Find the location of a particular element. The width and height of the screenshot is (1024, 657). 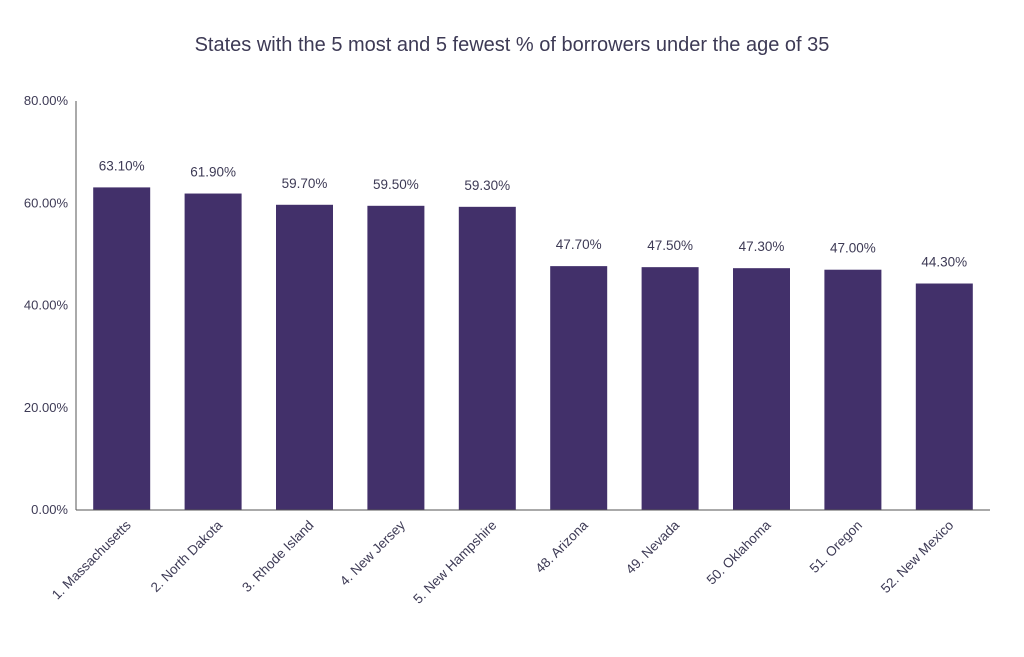

x-tick-label: 49. Nevada is located at coordinates (653, 547).